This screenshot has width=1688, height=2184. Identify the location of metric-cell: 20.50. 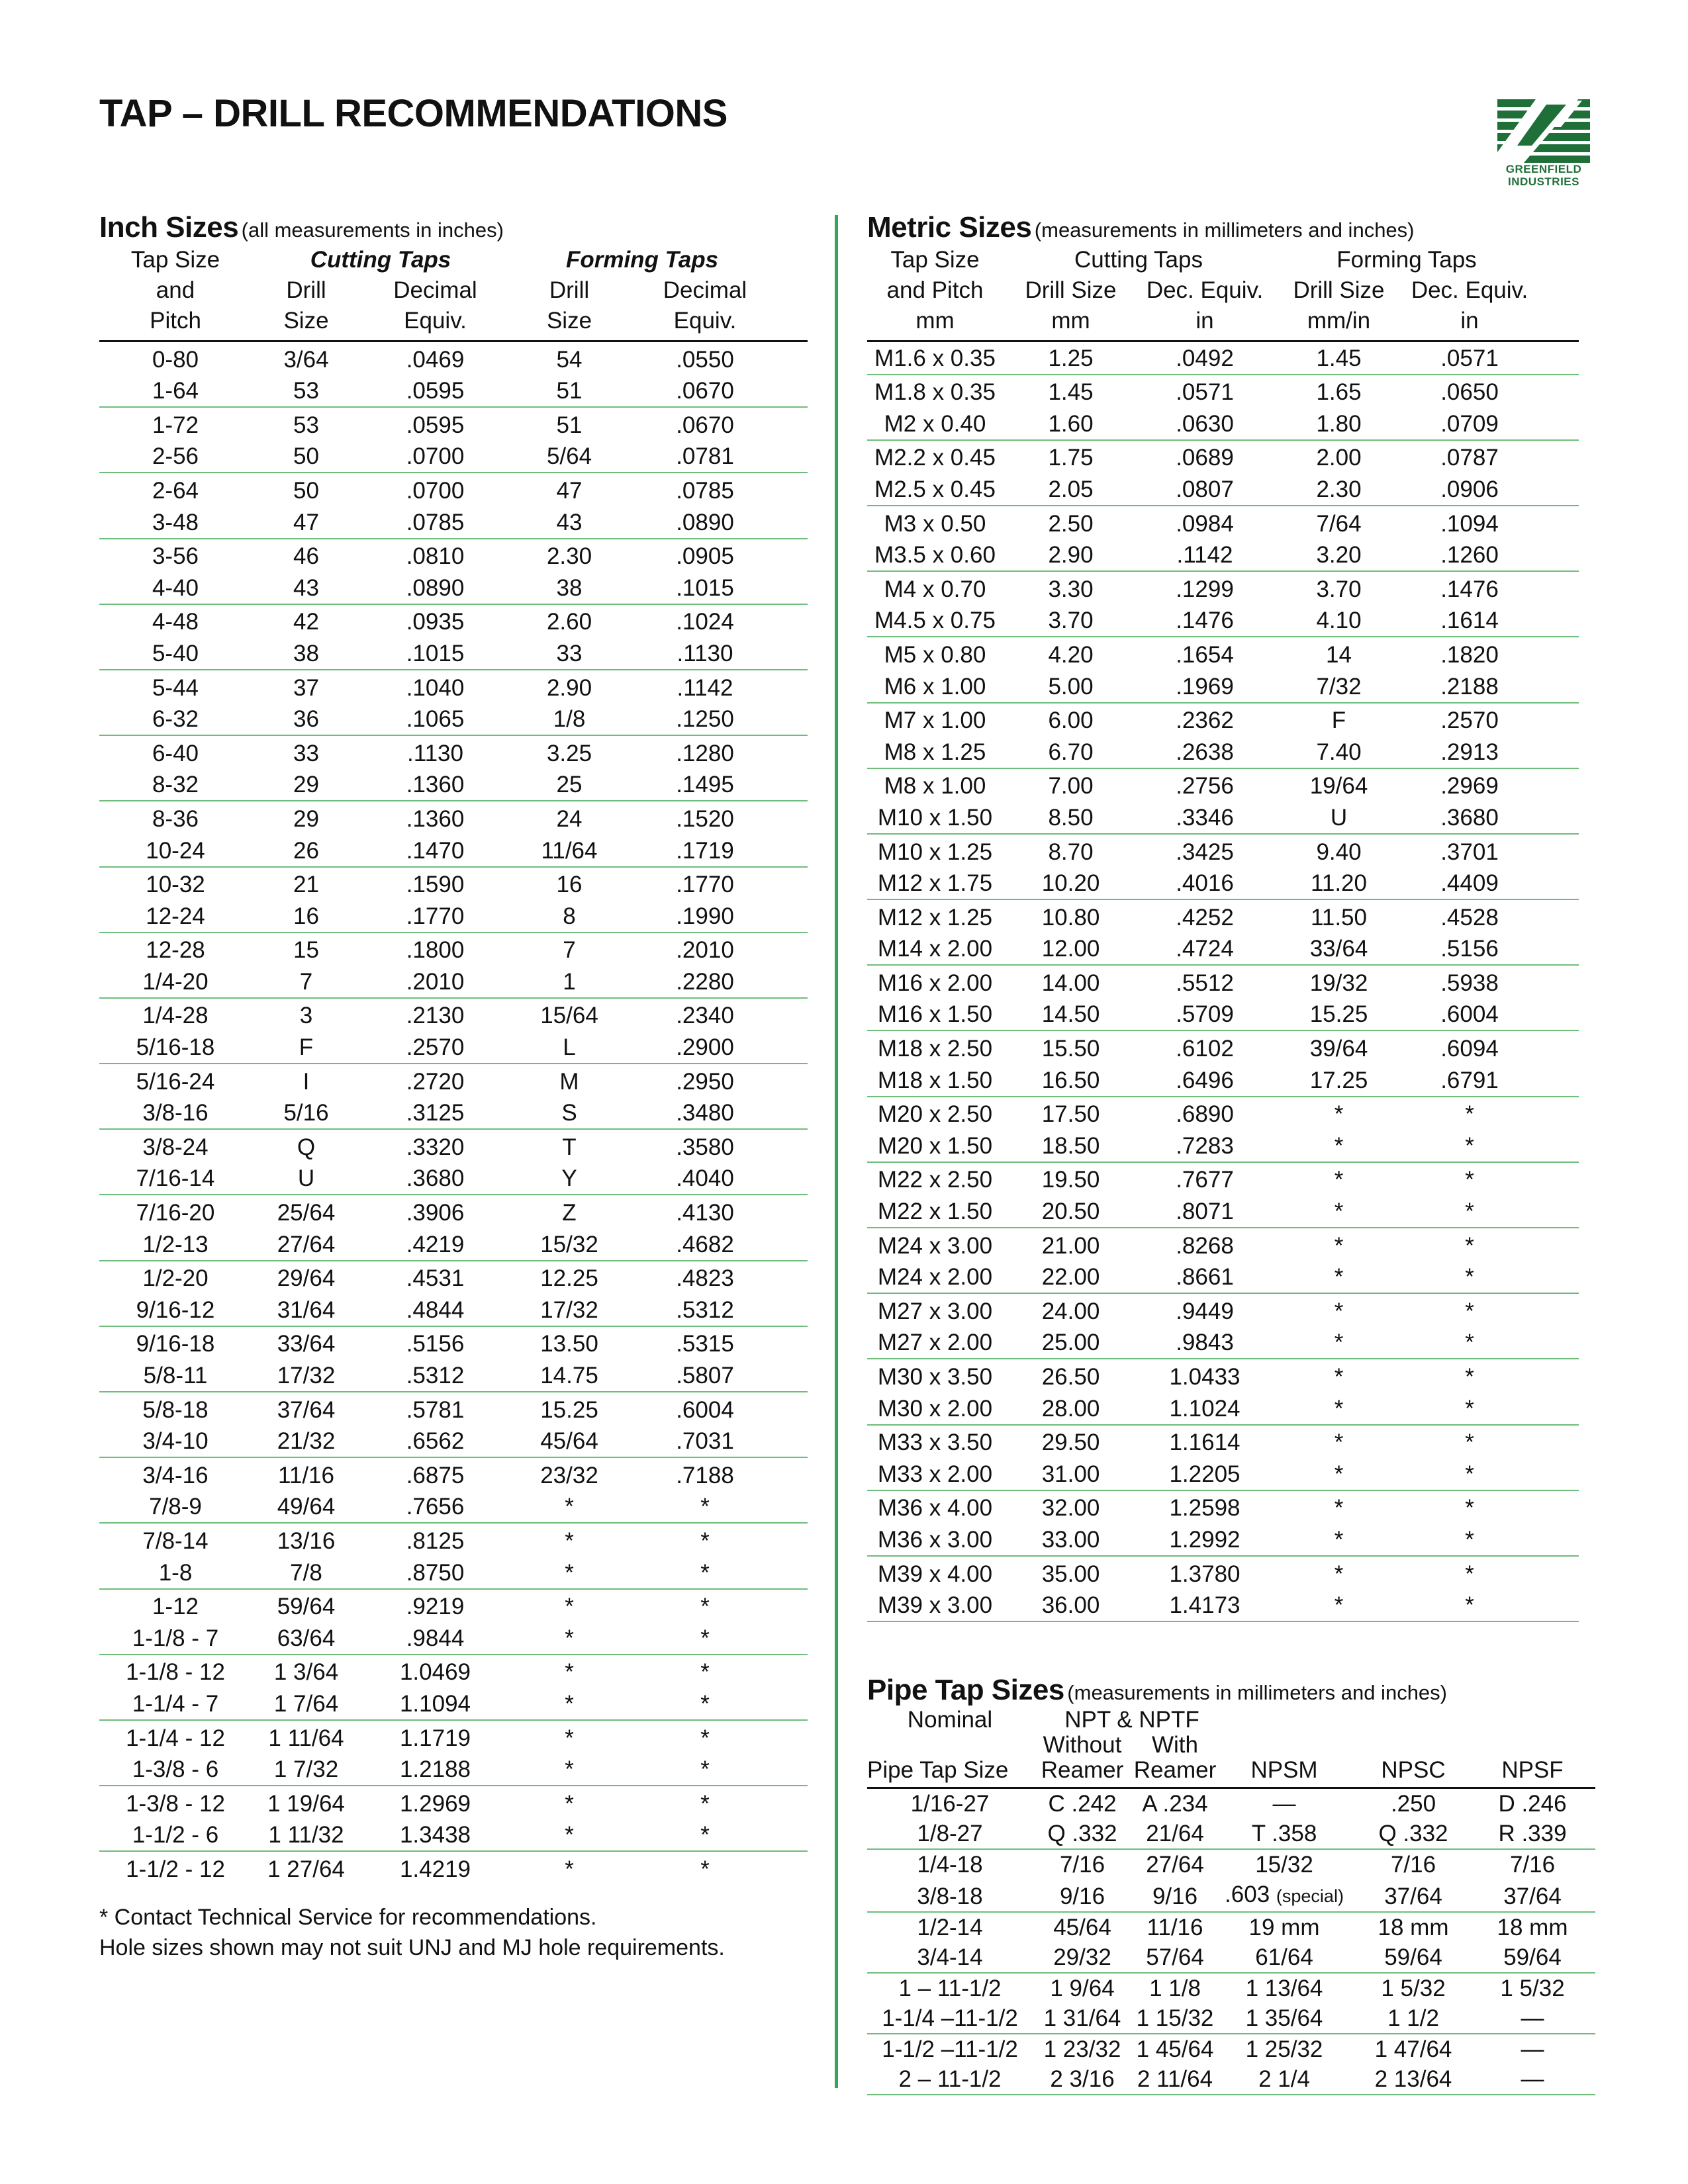
(1070, 1212).